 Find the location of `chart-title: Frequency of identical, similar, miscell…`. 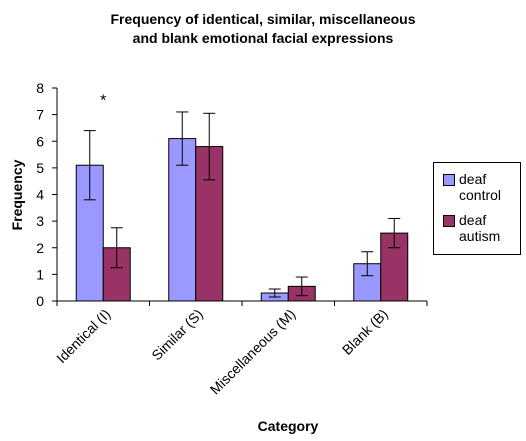

chart-title: Frequency of identical, similar, miscell… is located at coordinates (263, 29).